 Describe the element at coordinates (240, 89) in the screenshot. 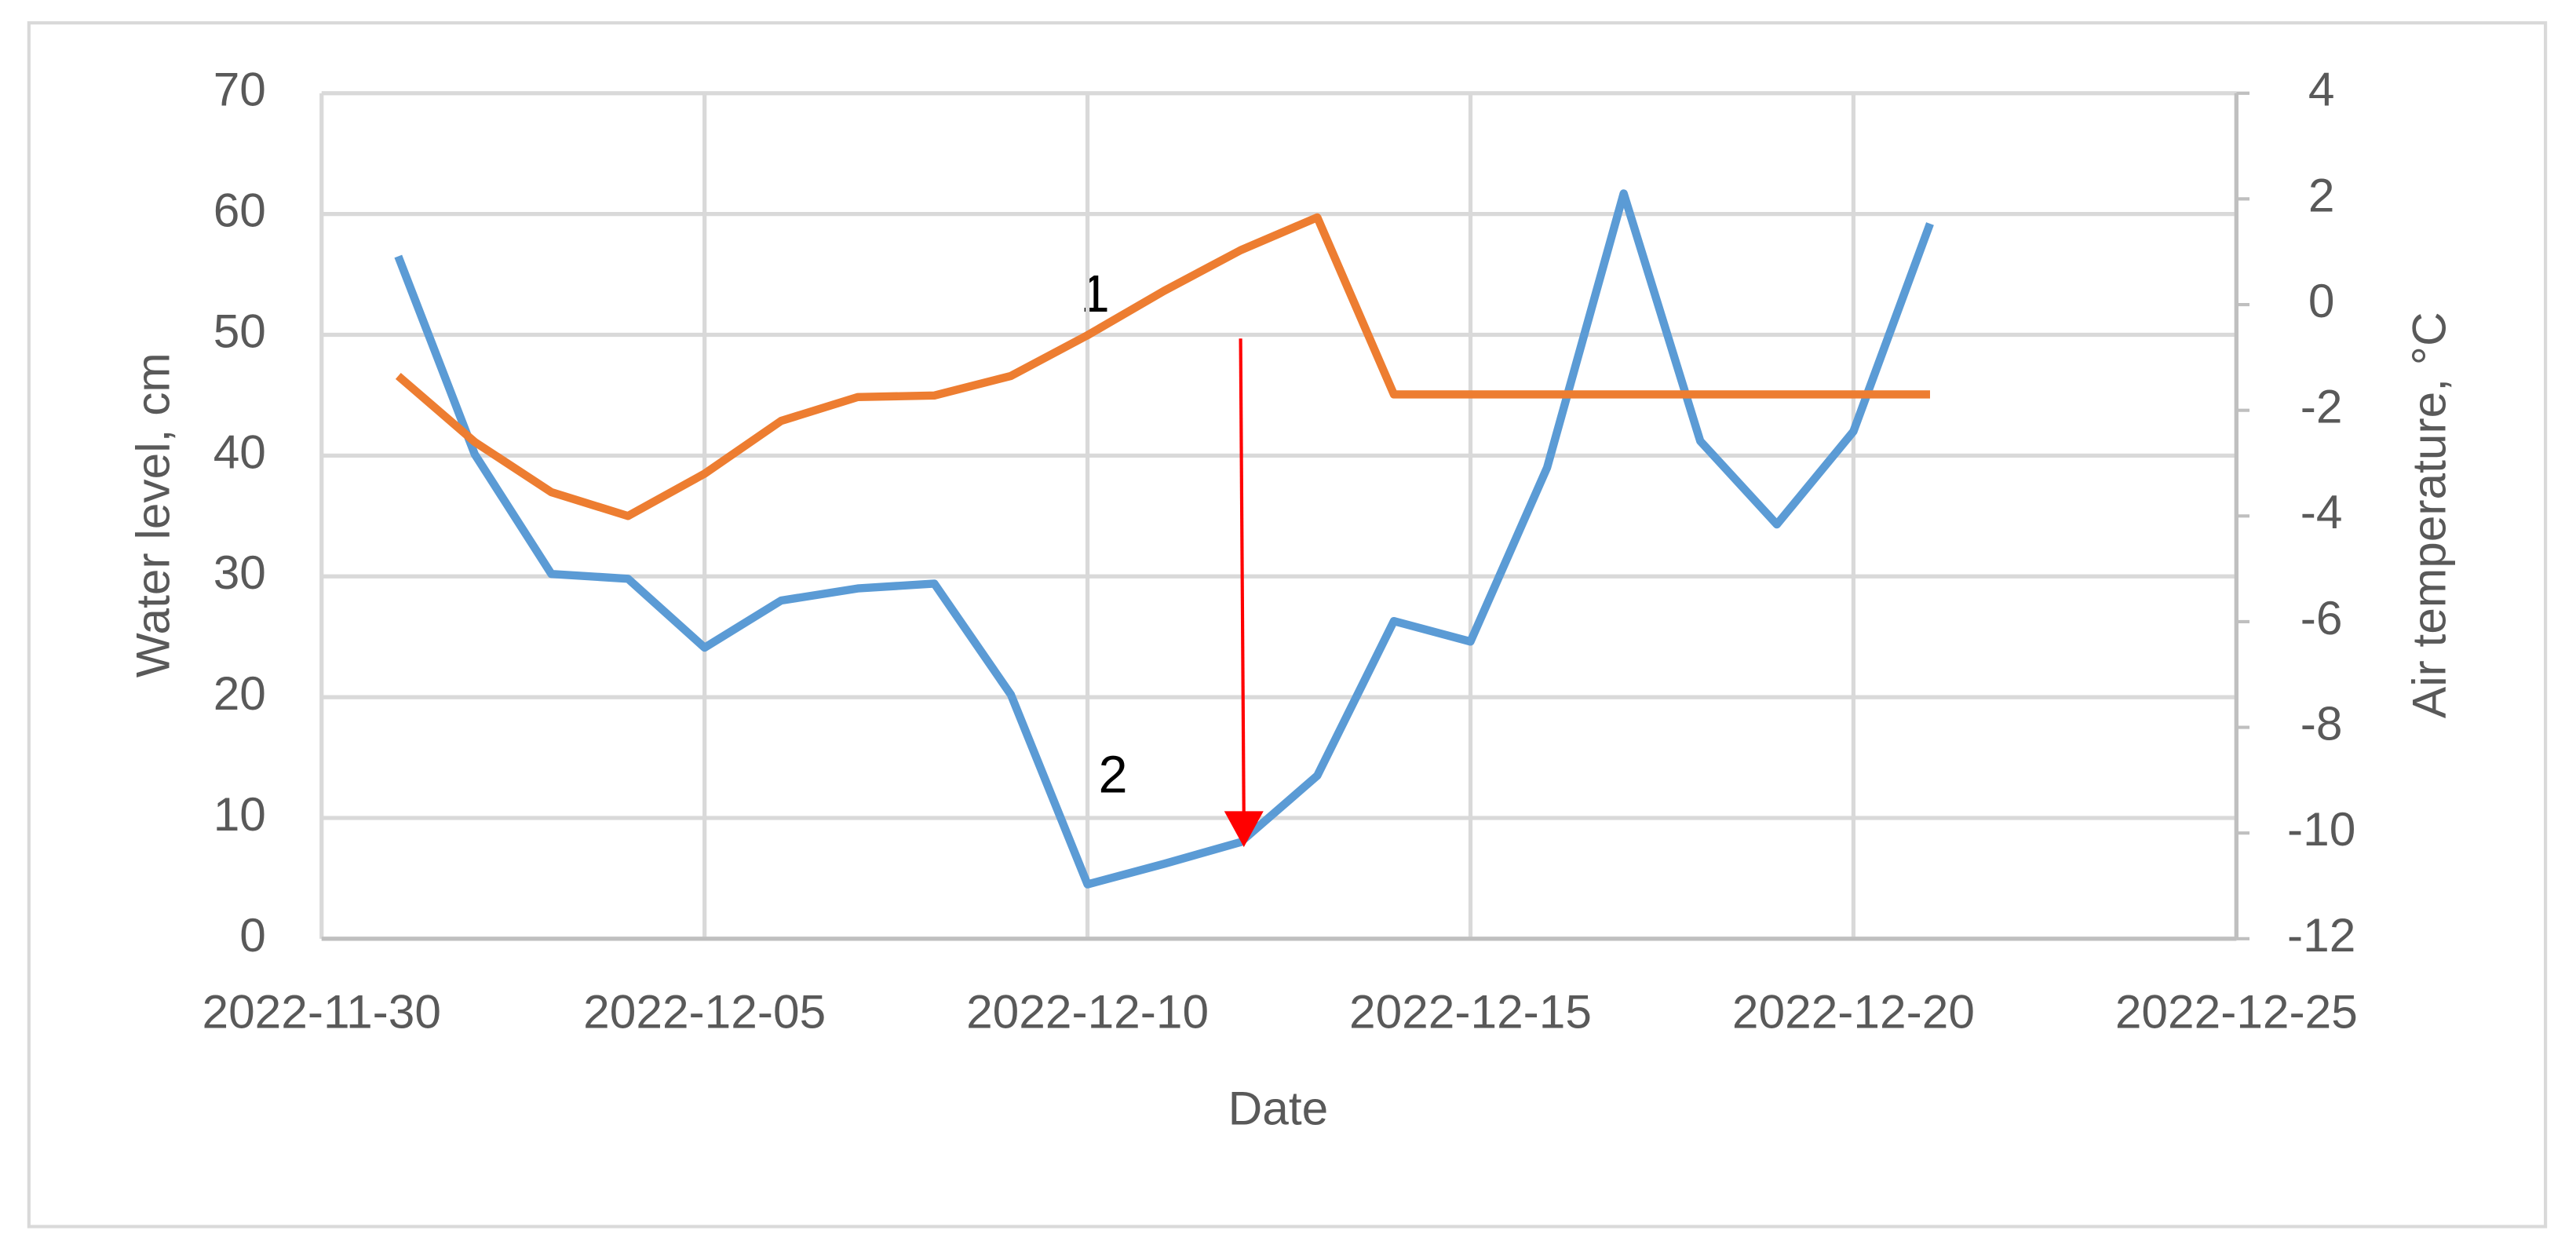

I see `y-tick-label: 70` at that location.